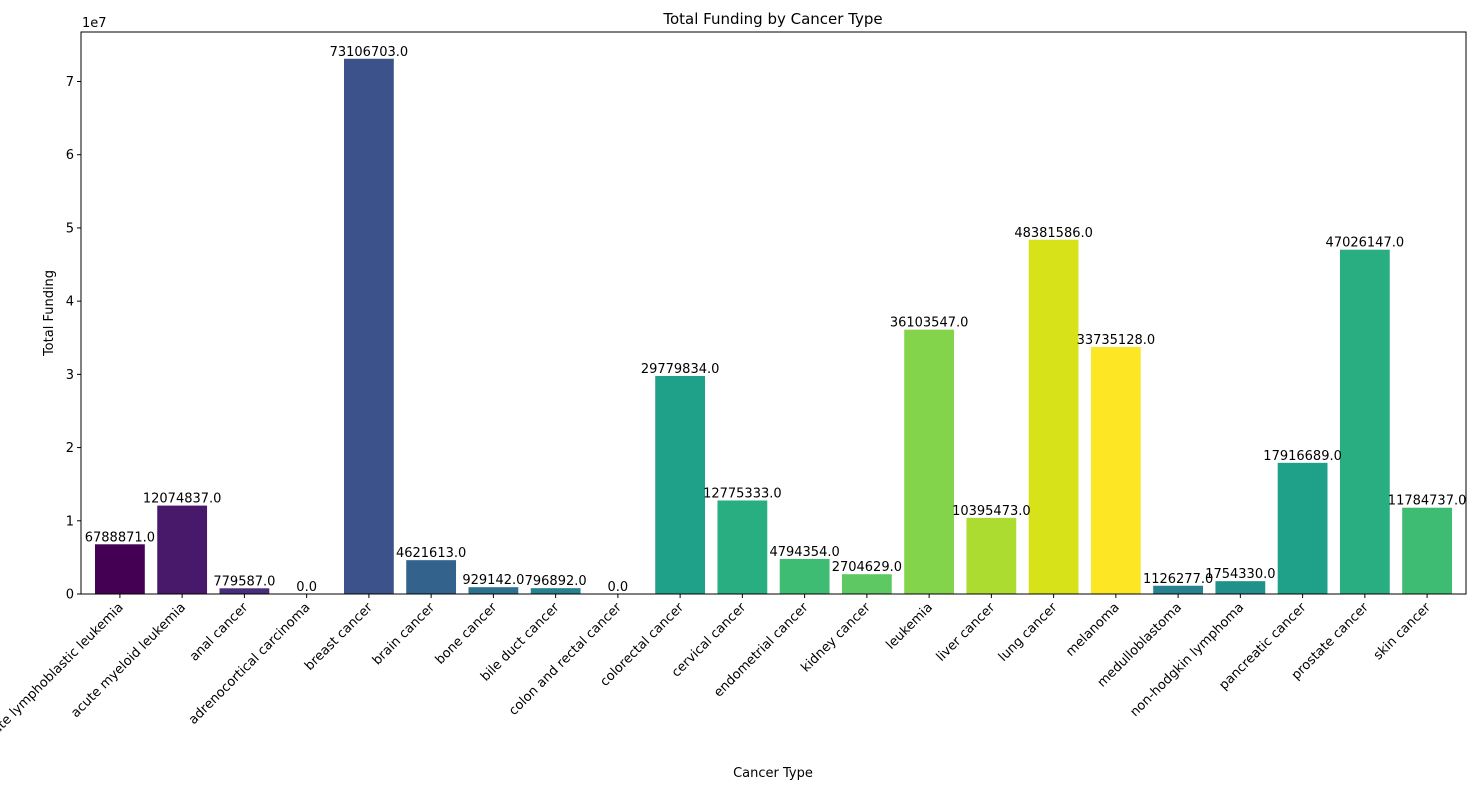 This screenshot has width=1476, height=790. I want to click on y-tick-label: 0, so click(70, 595).